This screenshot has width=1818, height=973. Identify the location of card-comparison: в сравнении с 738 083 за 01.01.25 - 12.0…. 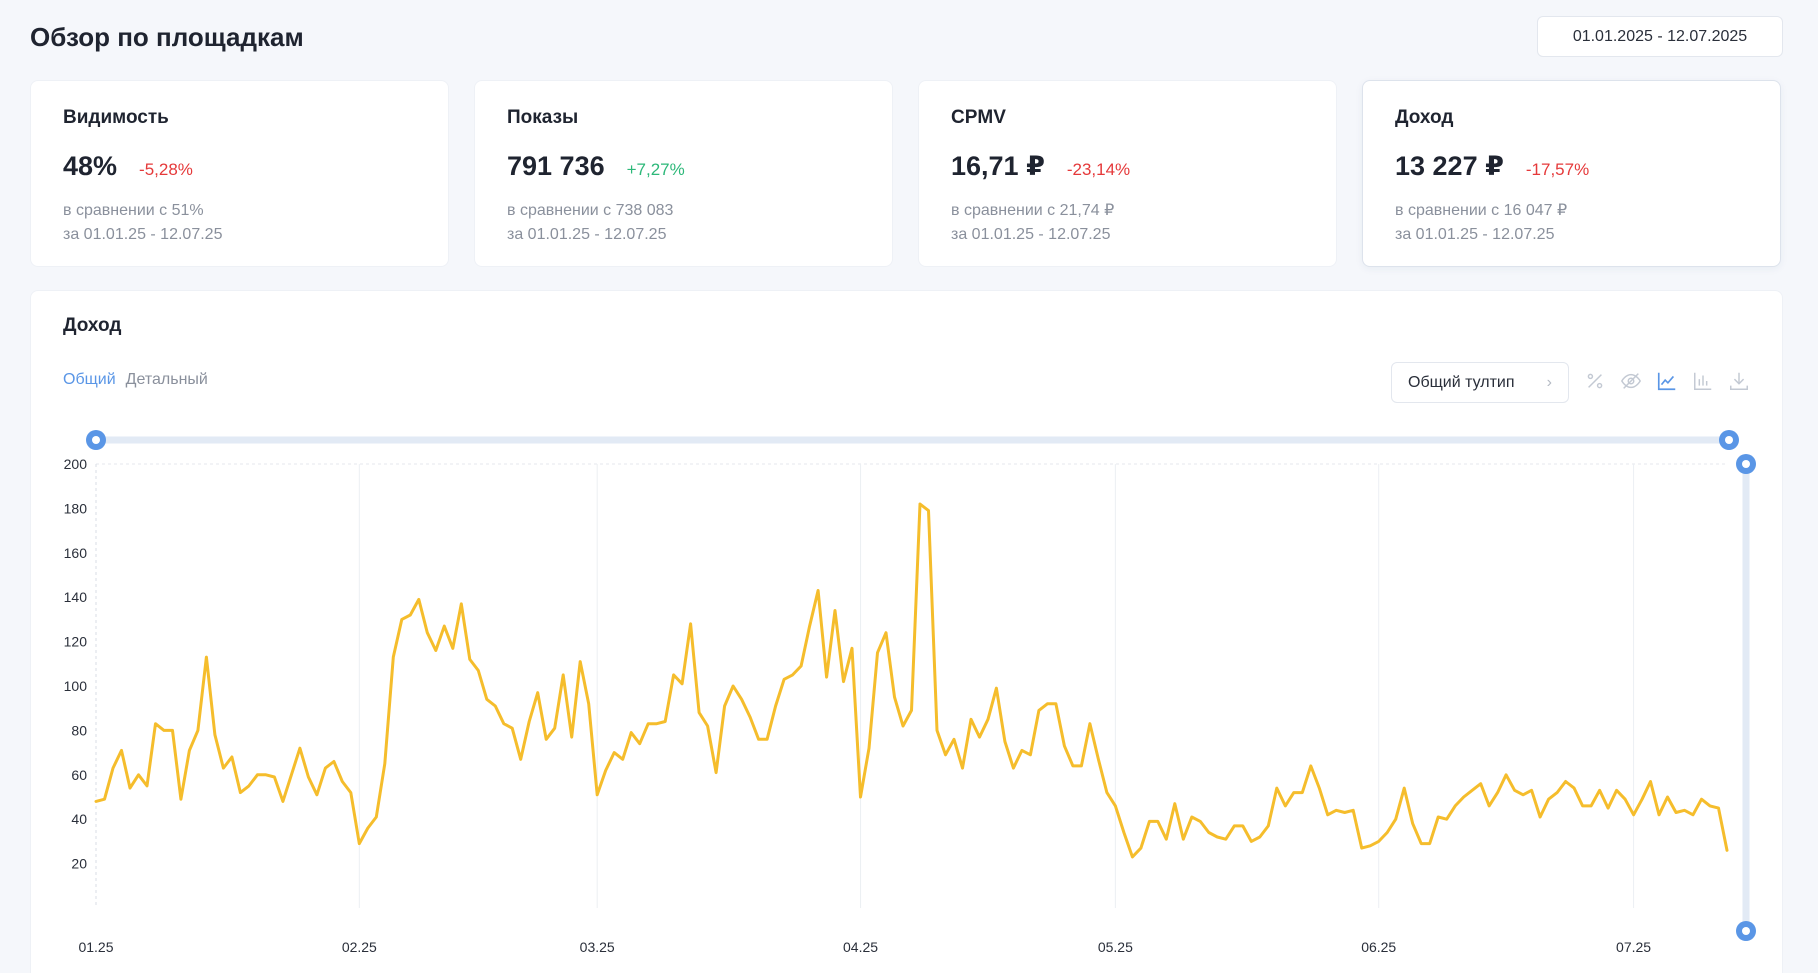
(590, 223).